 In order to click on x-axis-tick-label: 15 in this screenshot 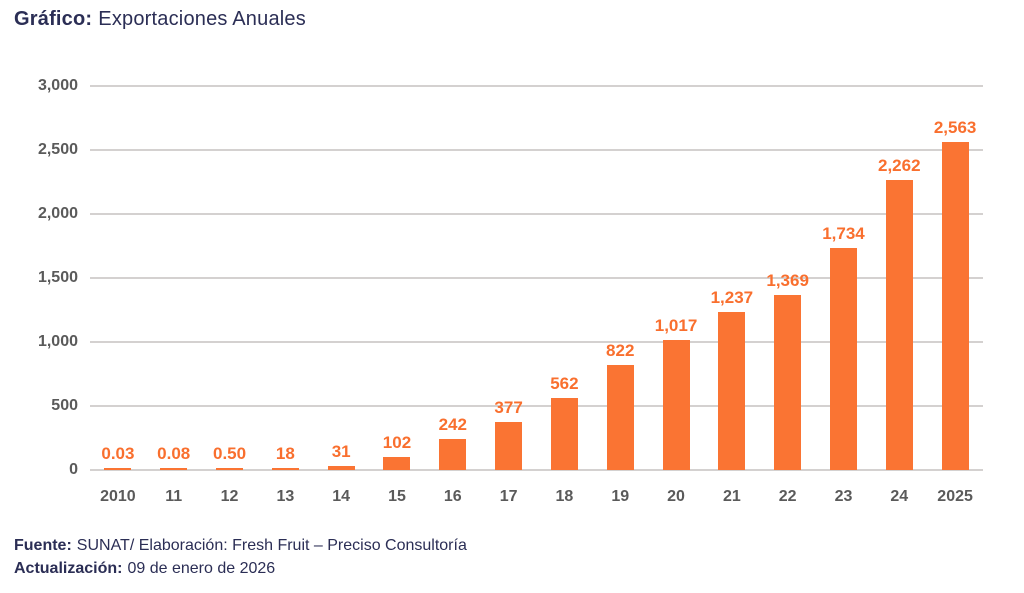, I will do `click(397, 496)`.